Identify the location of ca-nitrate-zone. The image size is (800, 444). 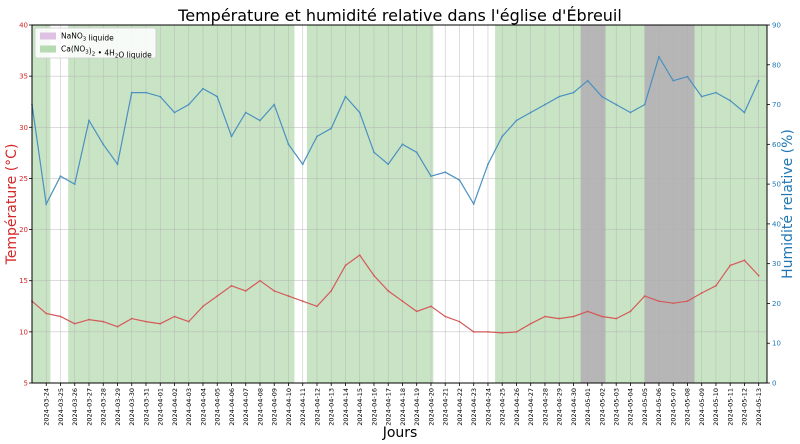
(370, 204).